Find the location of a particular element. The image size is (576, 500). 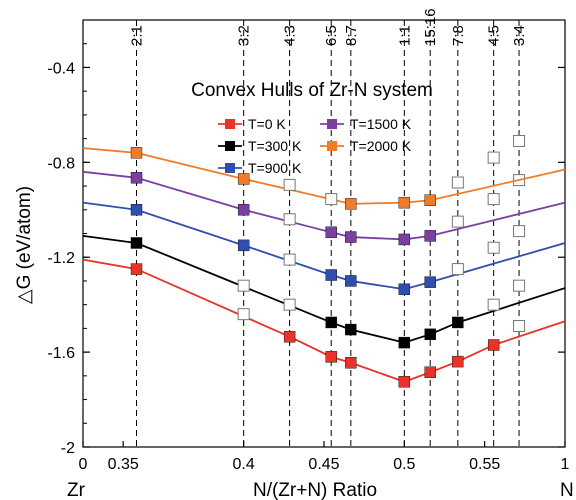

ratio-label: 7:8 is located at coordinates (458, 35).